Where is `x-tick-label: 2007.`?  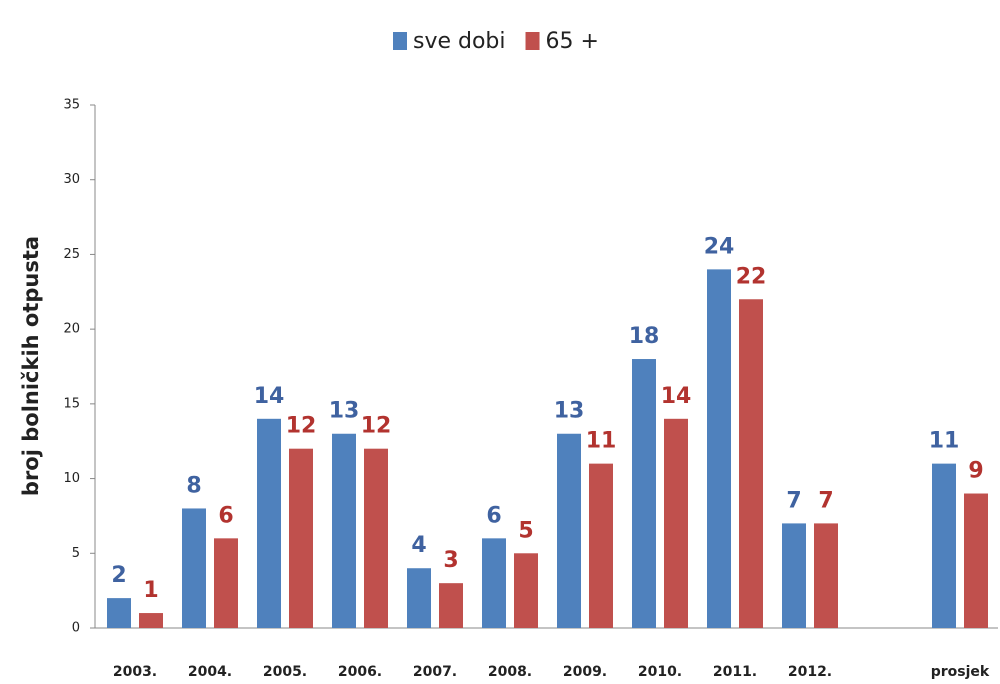
x-tick-label: 2007. is located at coordinates (435, 672).